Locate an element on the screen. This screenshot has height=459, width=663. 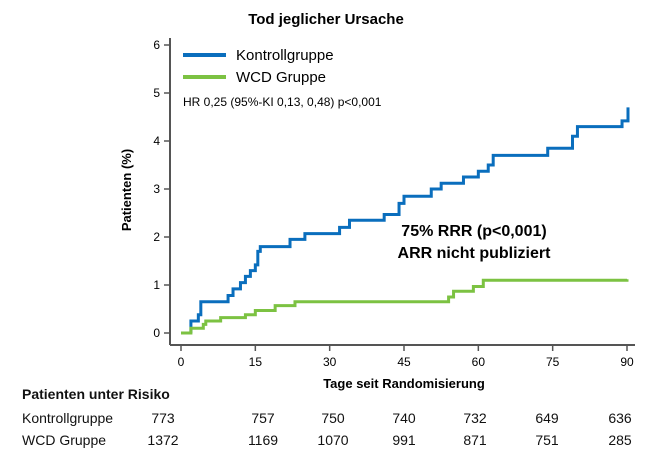
risk-row-label: WCD Gruppe is located at coordinates (64, 440).